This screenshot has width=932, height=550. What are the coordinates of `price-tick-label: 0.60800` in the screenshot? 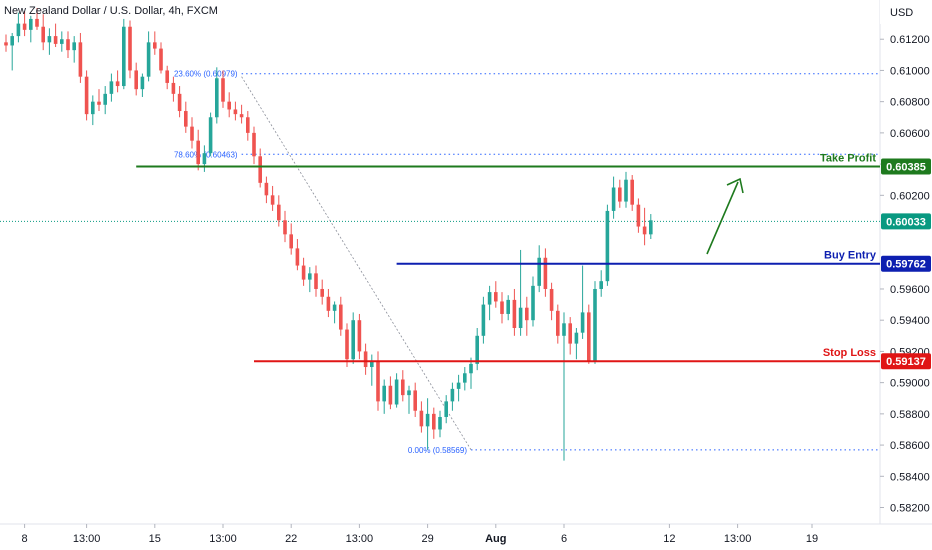 It's located at (910, 103).